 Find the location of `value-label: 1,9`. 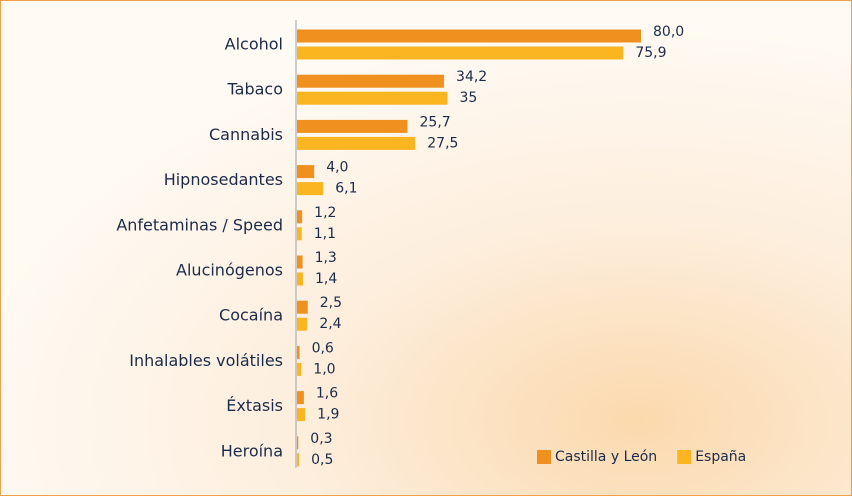

value-label: 1,9 is located at coordinates (328, 415).